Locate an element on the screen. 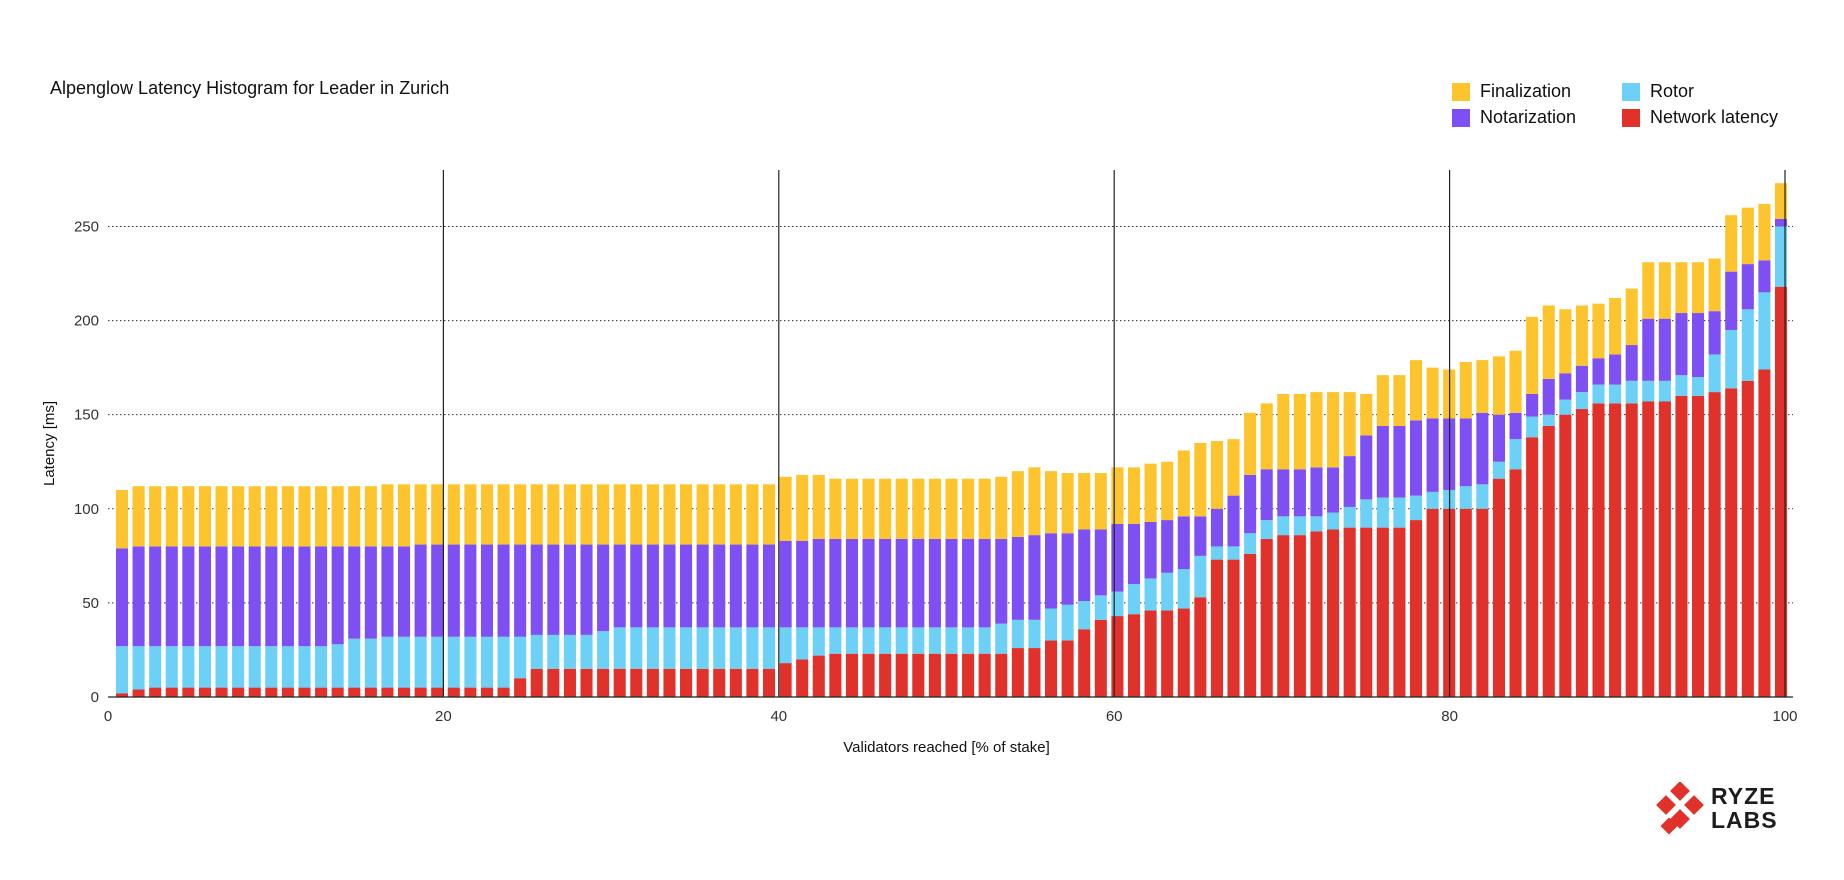  legend-item-rotor: Rotor is located at coordinates (1658, 91).